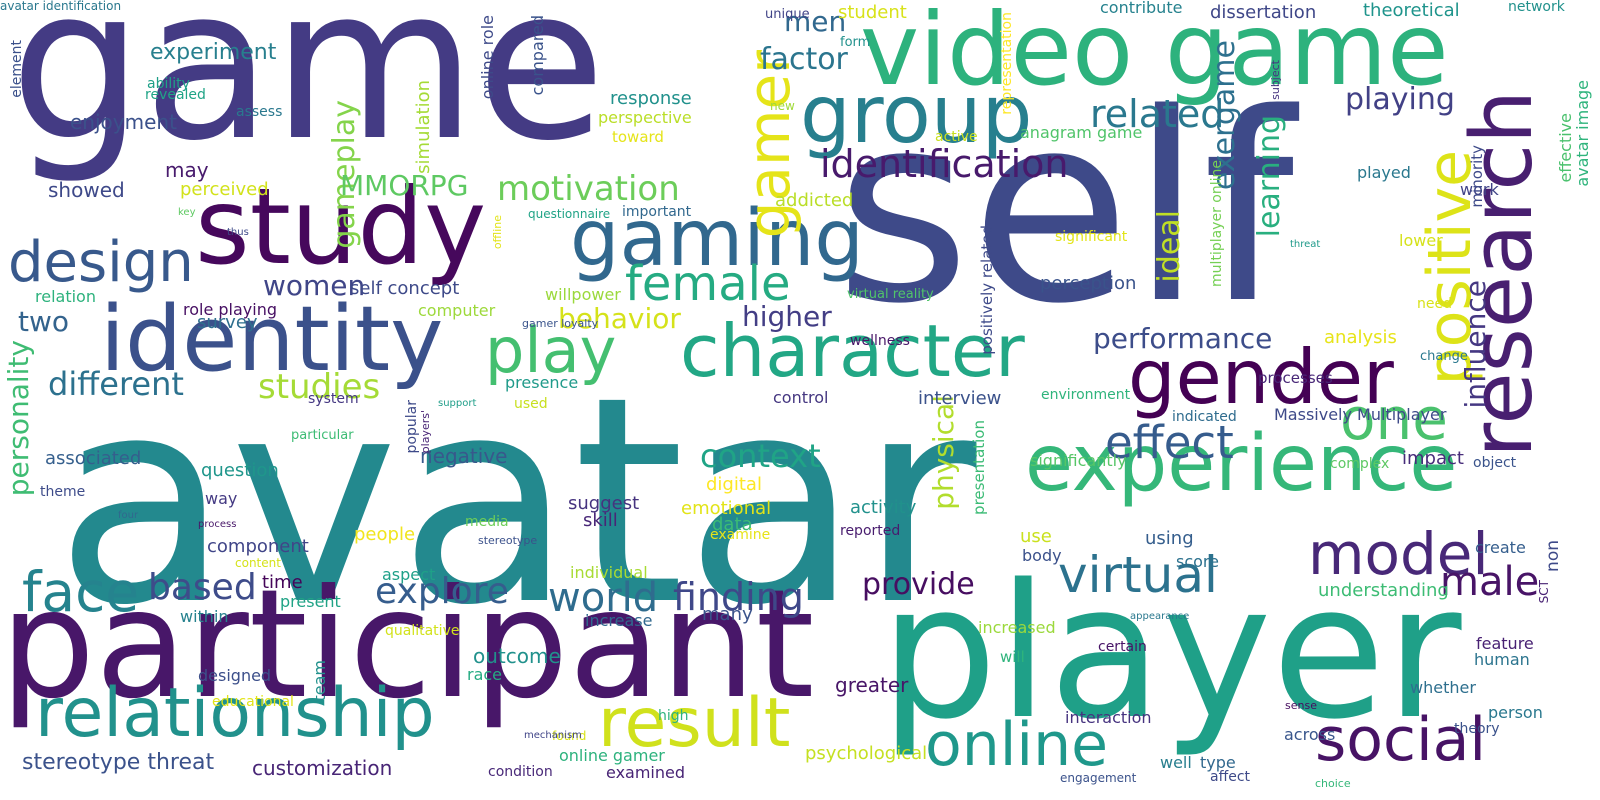 The image size is (1600, 800). What do you see at coordinates (322, 768) in the screenshot?
I see `word-customization: customization` at bounding box center [322, 768].